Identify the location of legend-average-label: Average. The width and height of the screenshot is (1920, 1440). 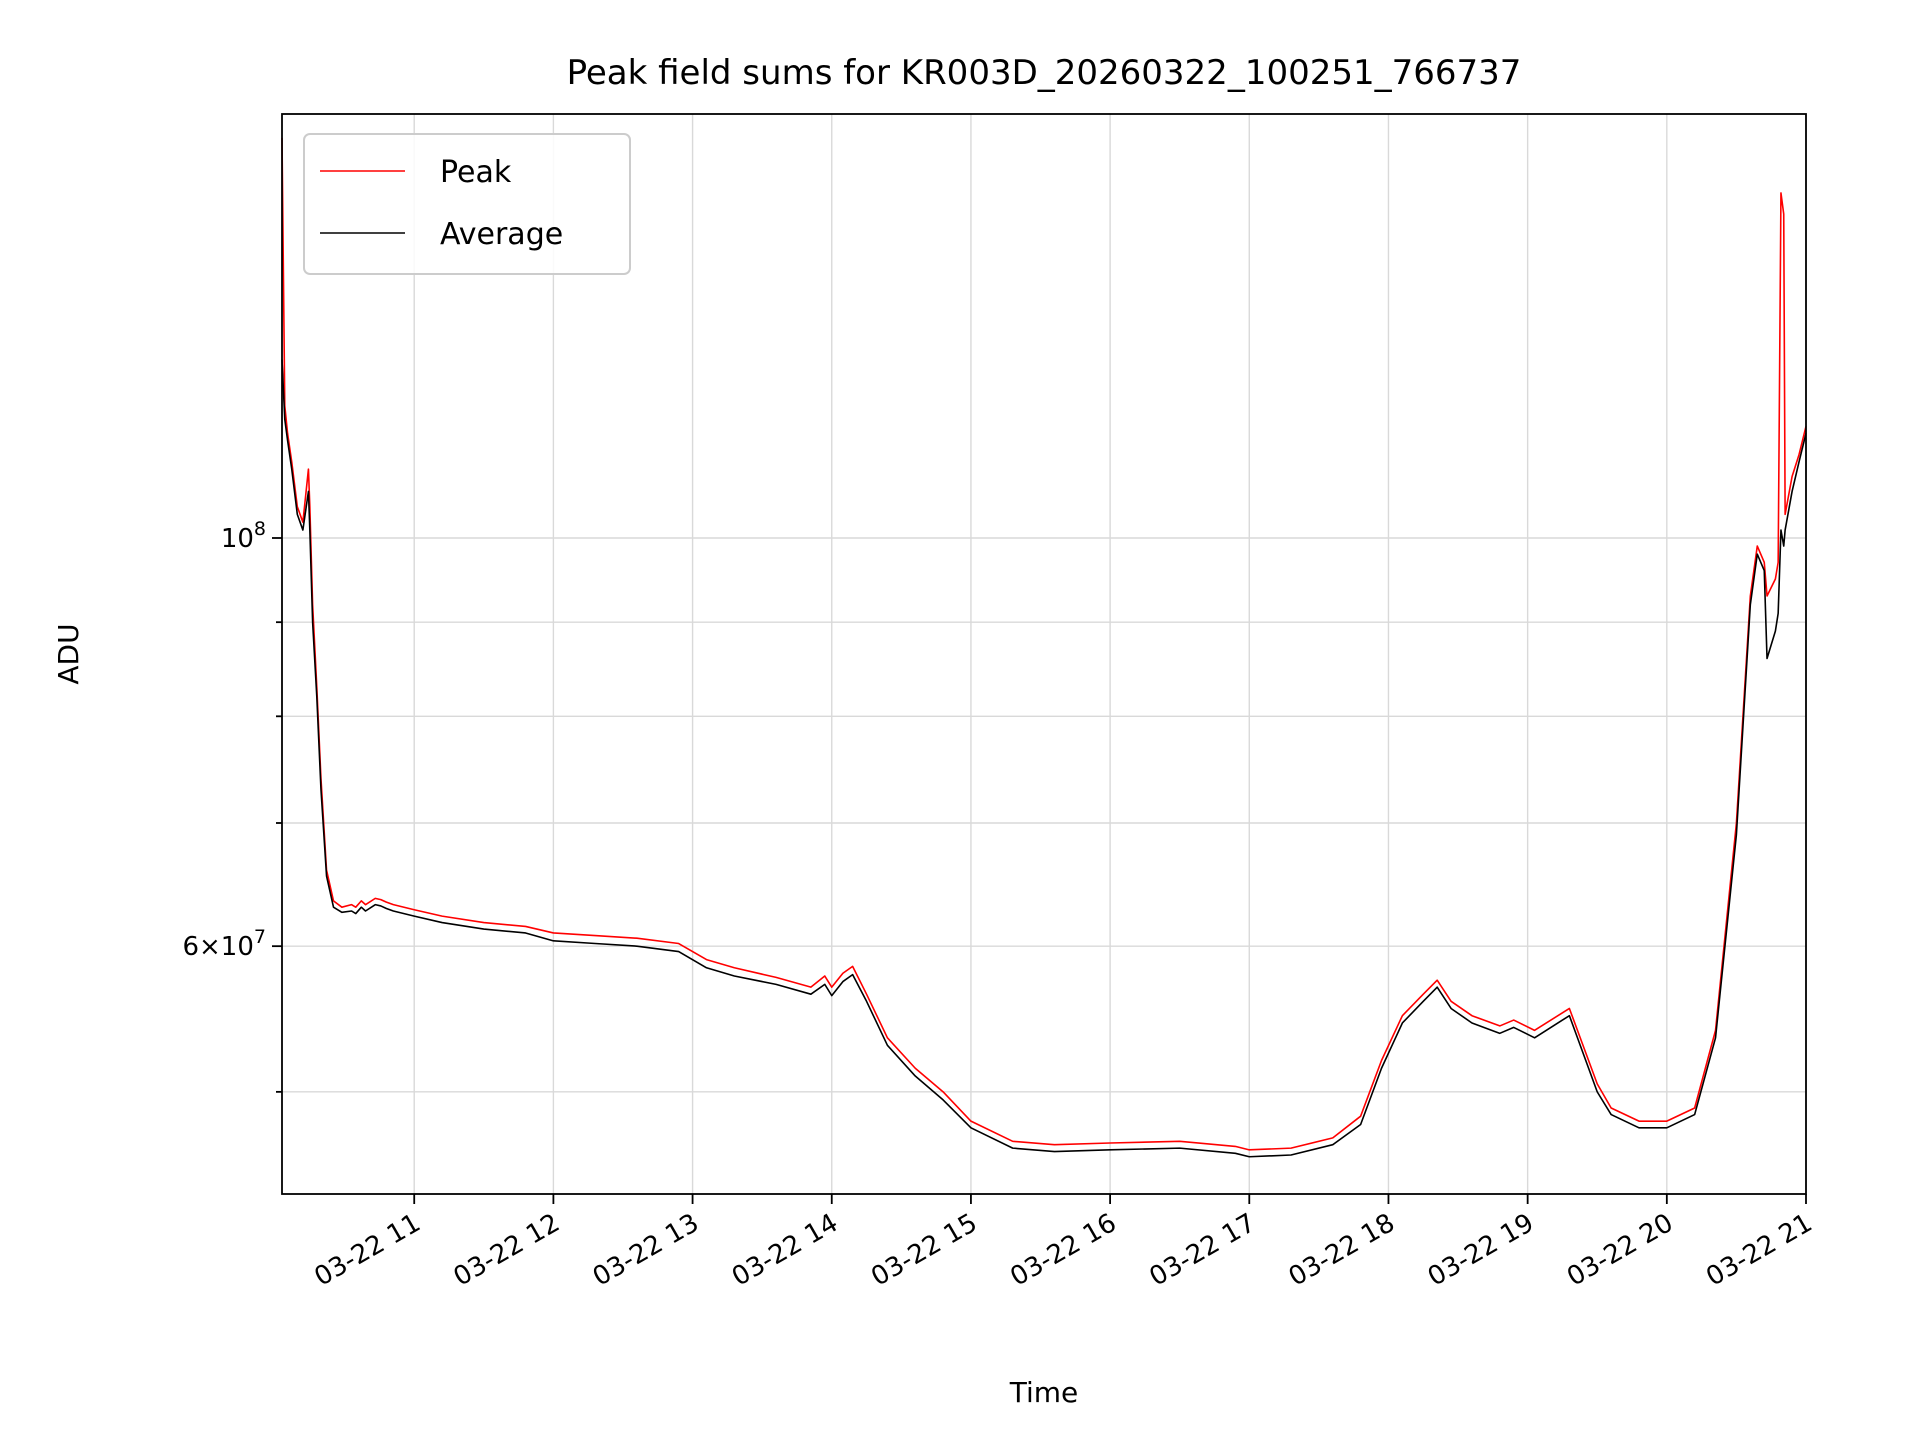
(501, 234).